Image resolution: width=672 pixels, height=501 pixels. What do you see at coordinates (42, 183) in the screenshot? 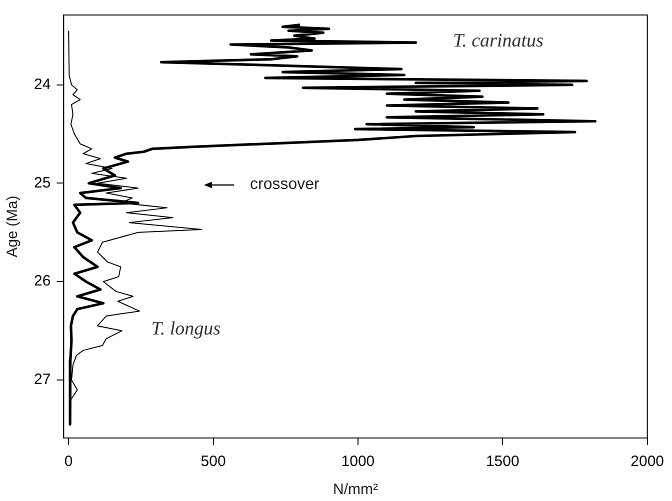
I see `y-tick-label: 25` at bounding box center [42, 183].